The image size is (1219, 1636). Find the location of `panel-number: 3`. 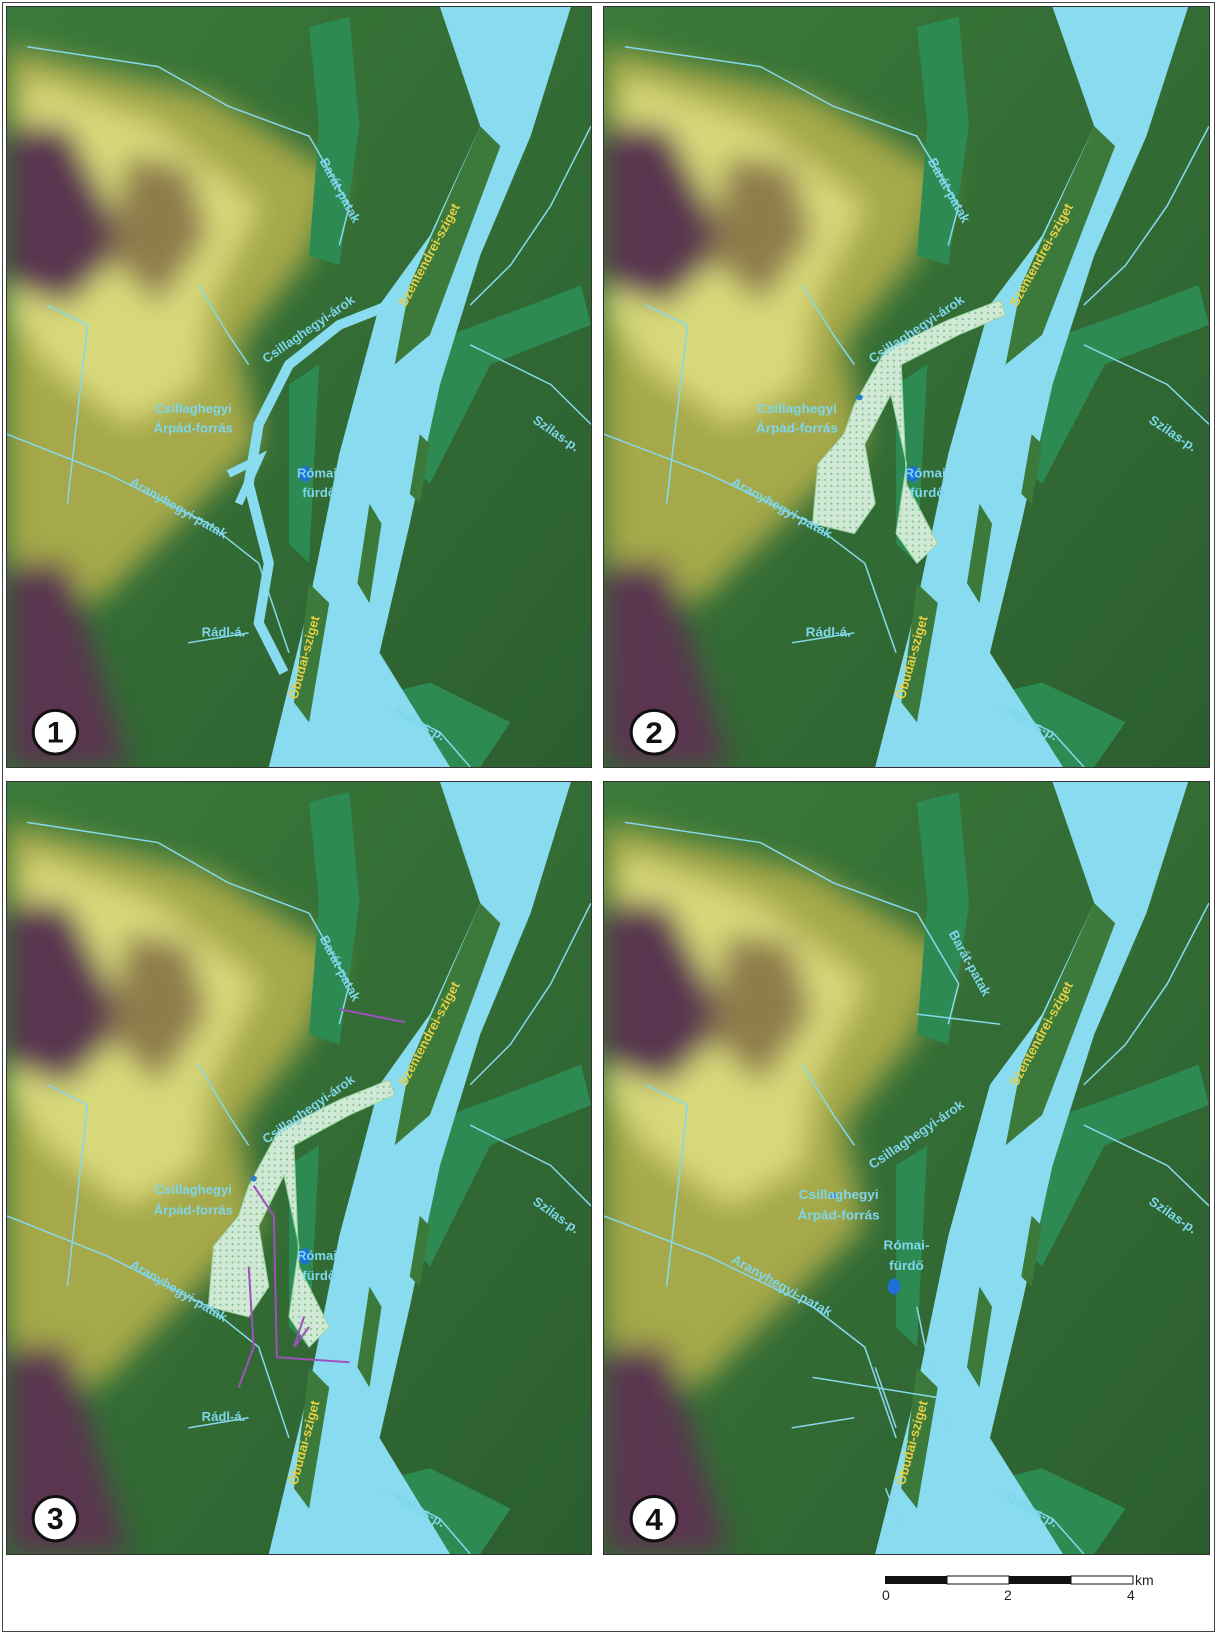

panel-number: 3 is located at coordinates (55, 1519).